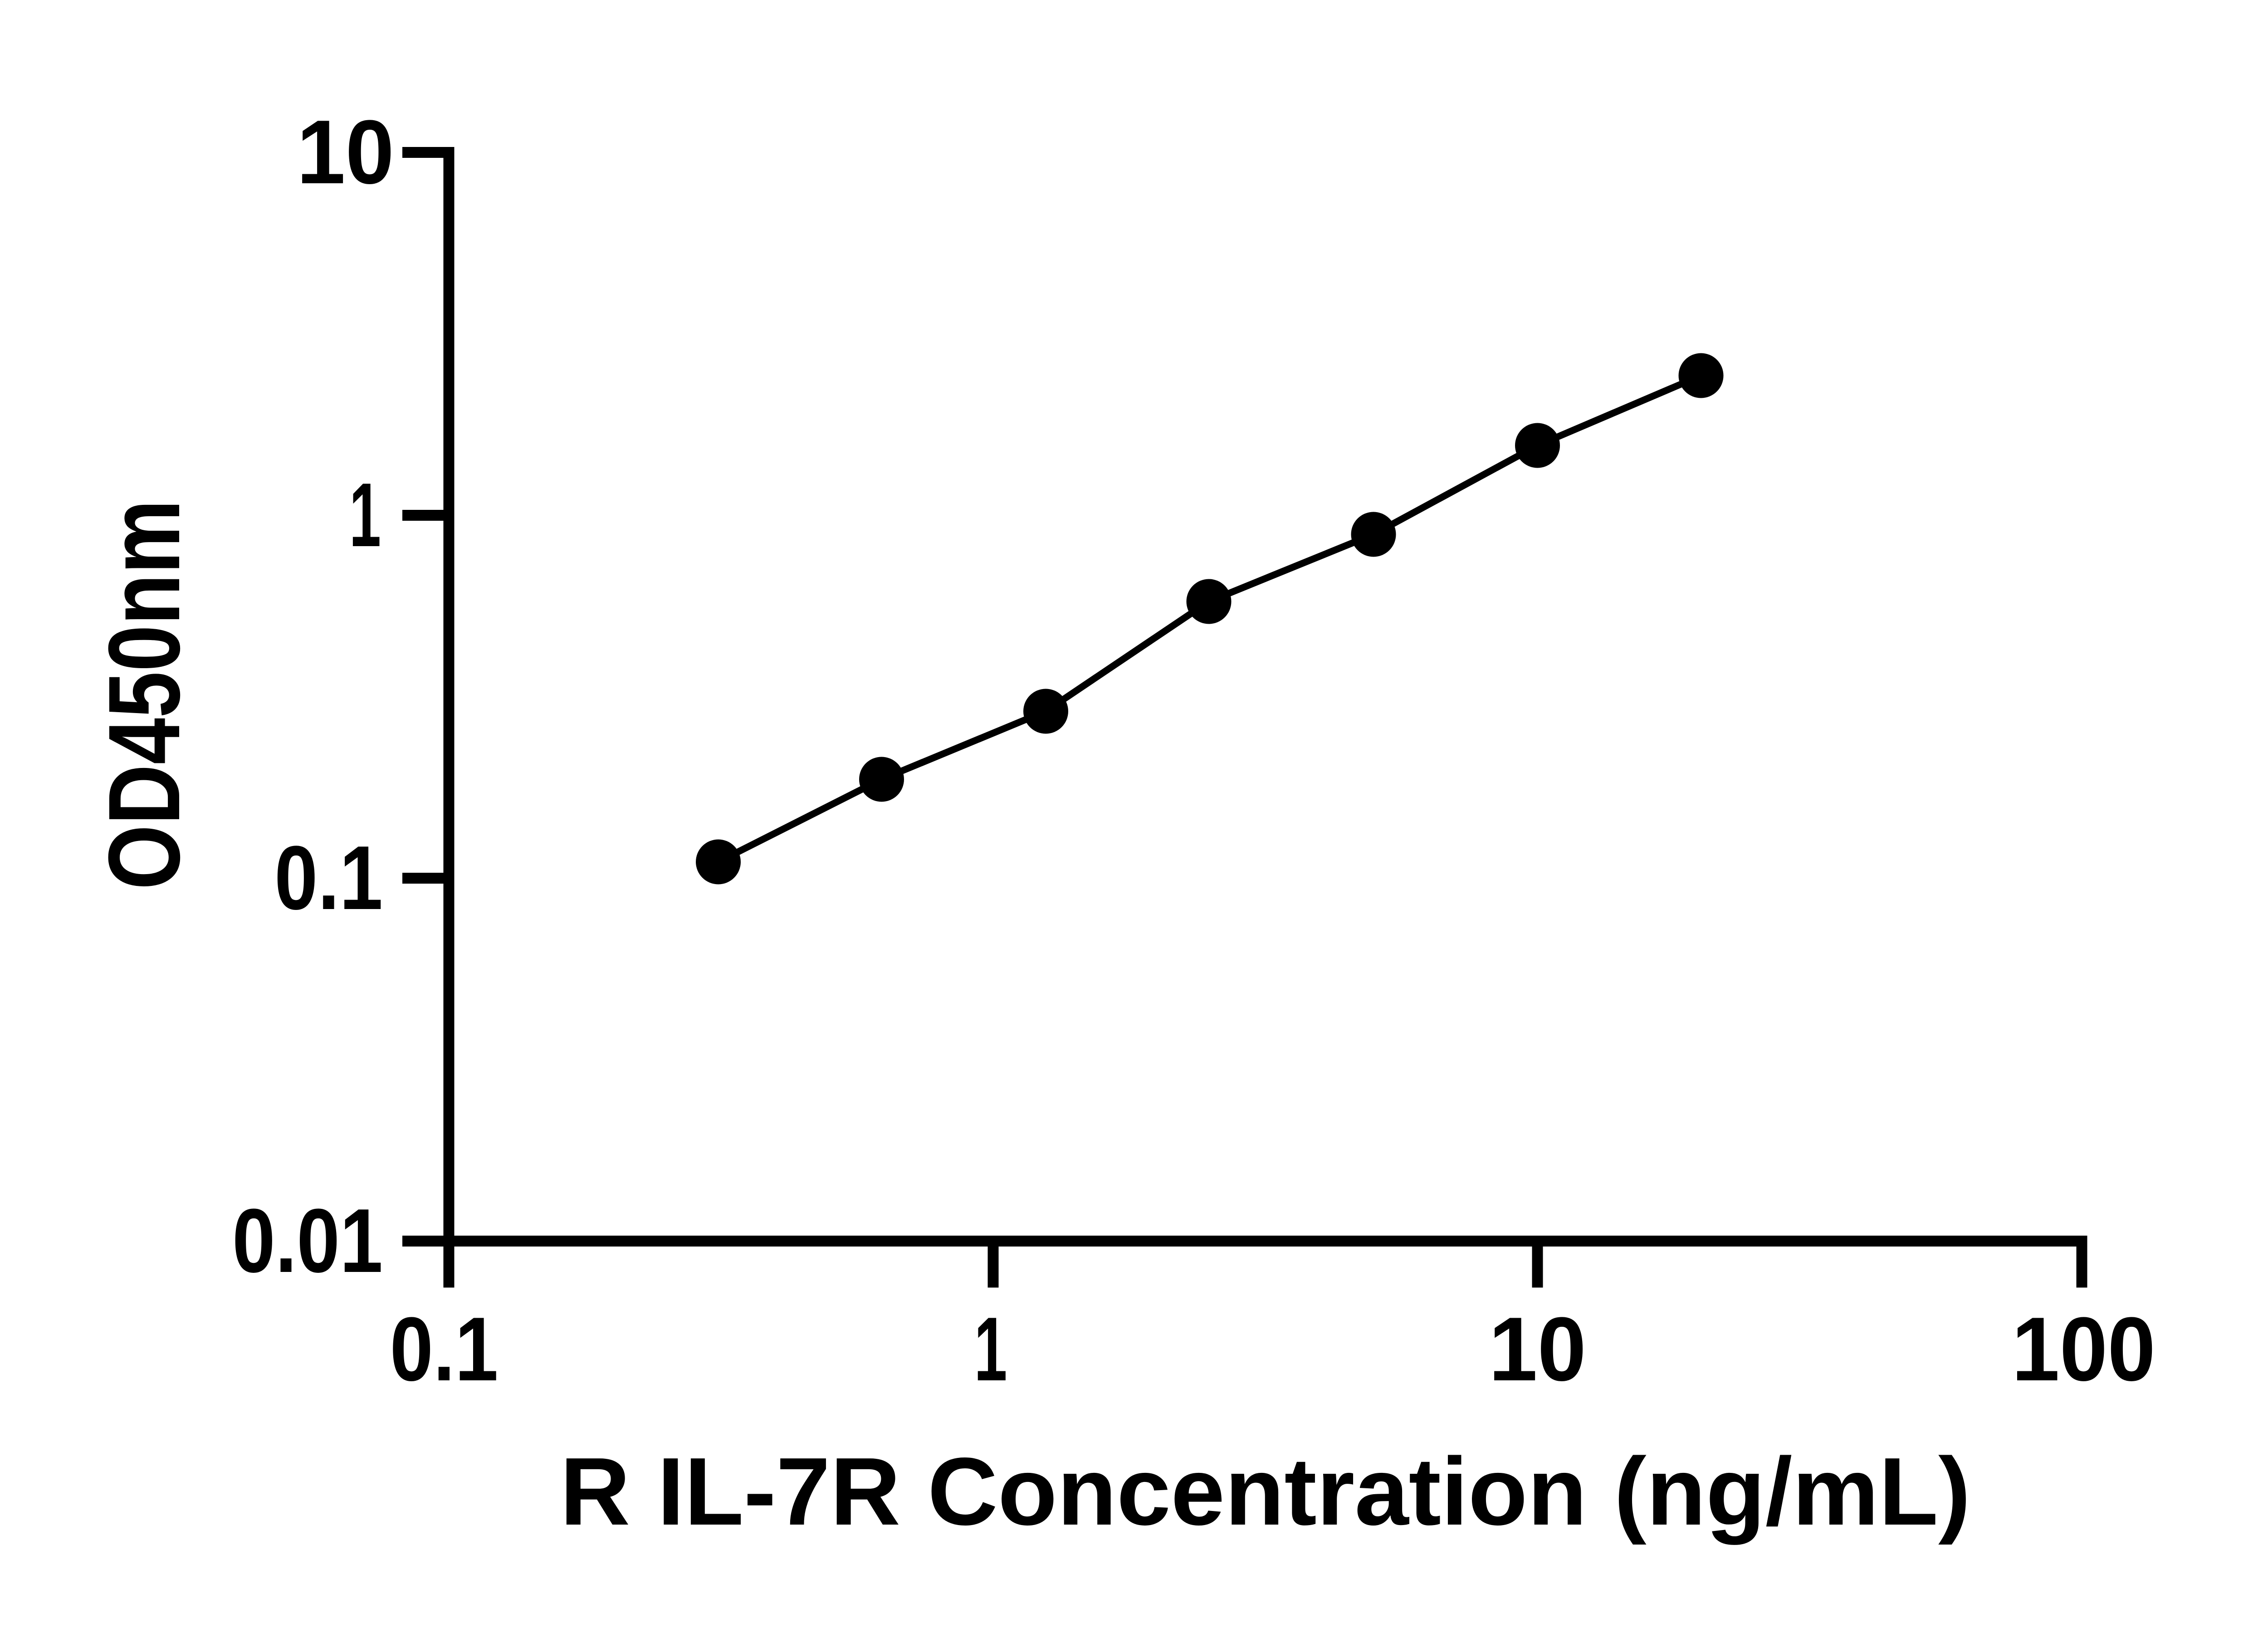 The height and width of the screenshot is (1633, 2268). What do you see at coordinates (144, 695) in the screenshot?
I see `svg-text: OD450nm` at bounding box center [144, 695].